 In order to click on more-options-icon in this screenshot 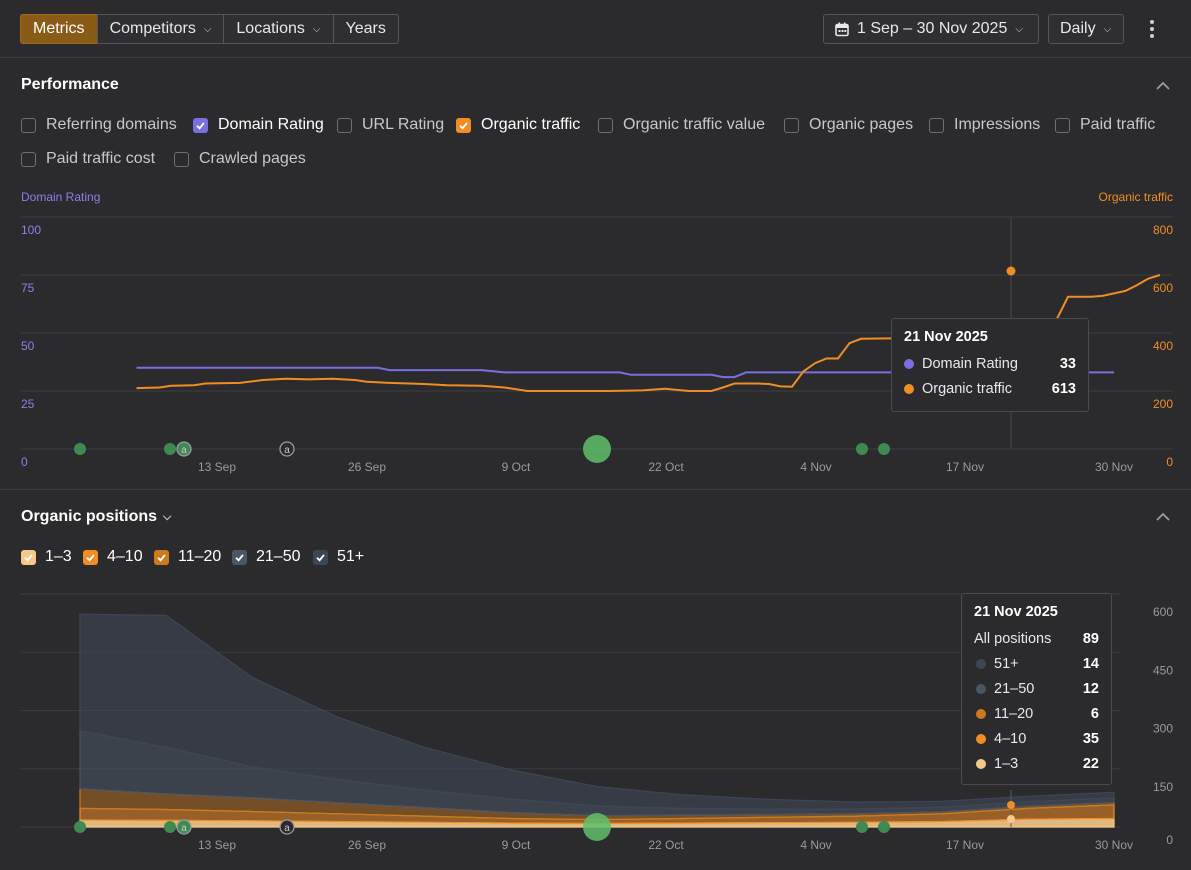, I will do `click(1152, 29)`.